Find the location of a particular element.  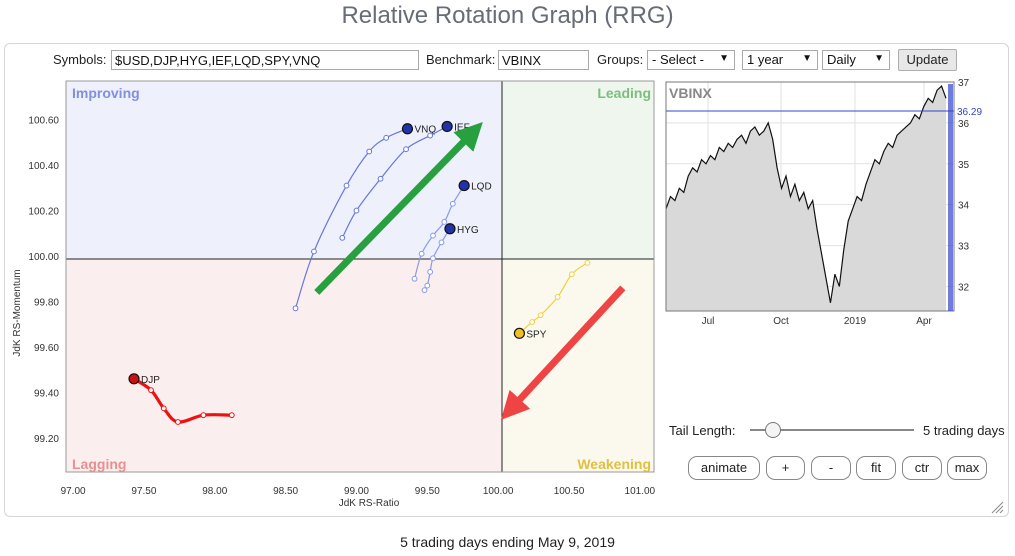

tail-vnq: VNQ is located at coordinates (364, 217).